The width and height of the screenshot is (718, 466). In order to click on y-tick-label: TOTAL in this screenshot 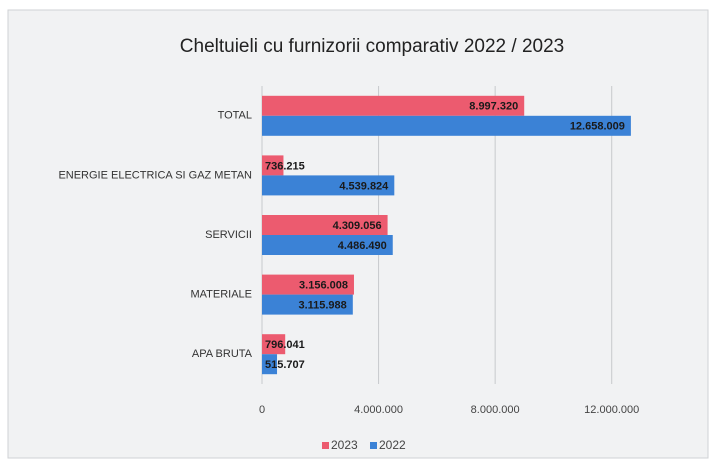, I will do `click(235, 116)`.